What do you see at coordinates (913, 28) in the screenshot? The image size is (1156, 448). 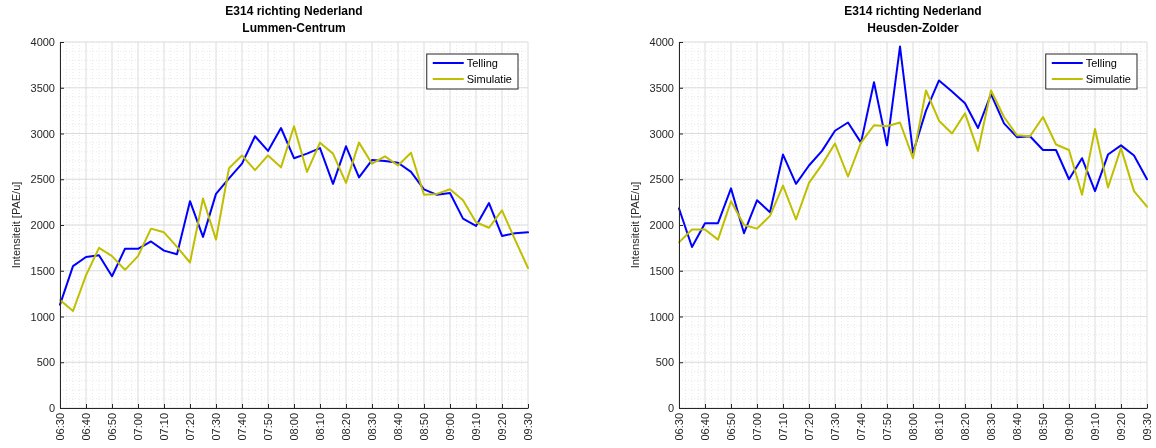 I see `chart-subtitle: Heusden-Zolder` at bounding box center [913, 28].